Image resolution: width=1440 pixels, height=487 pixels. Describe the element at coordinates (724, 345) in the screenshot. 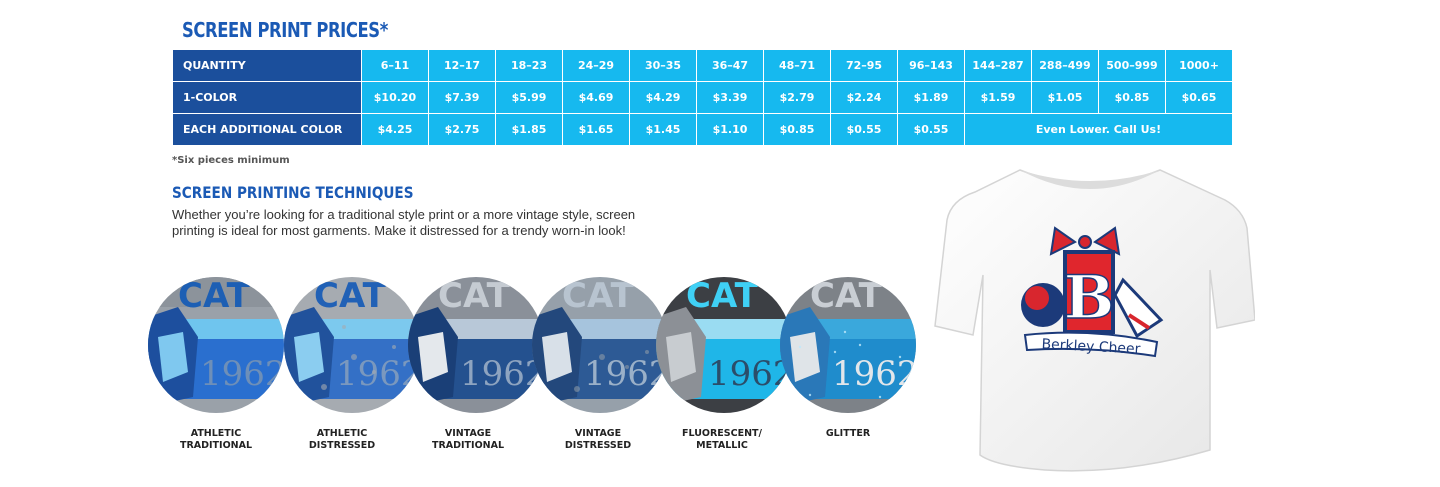

I see `fluorescent-metallic-sample-image: CAT 1962` at that location.